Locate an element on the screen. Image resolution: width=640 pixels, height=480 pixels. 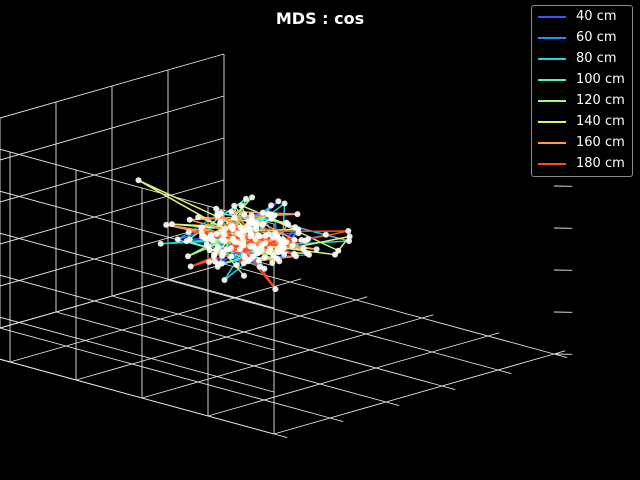
legend-item: 100 cm is located at coordinates (582, 79).